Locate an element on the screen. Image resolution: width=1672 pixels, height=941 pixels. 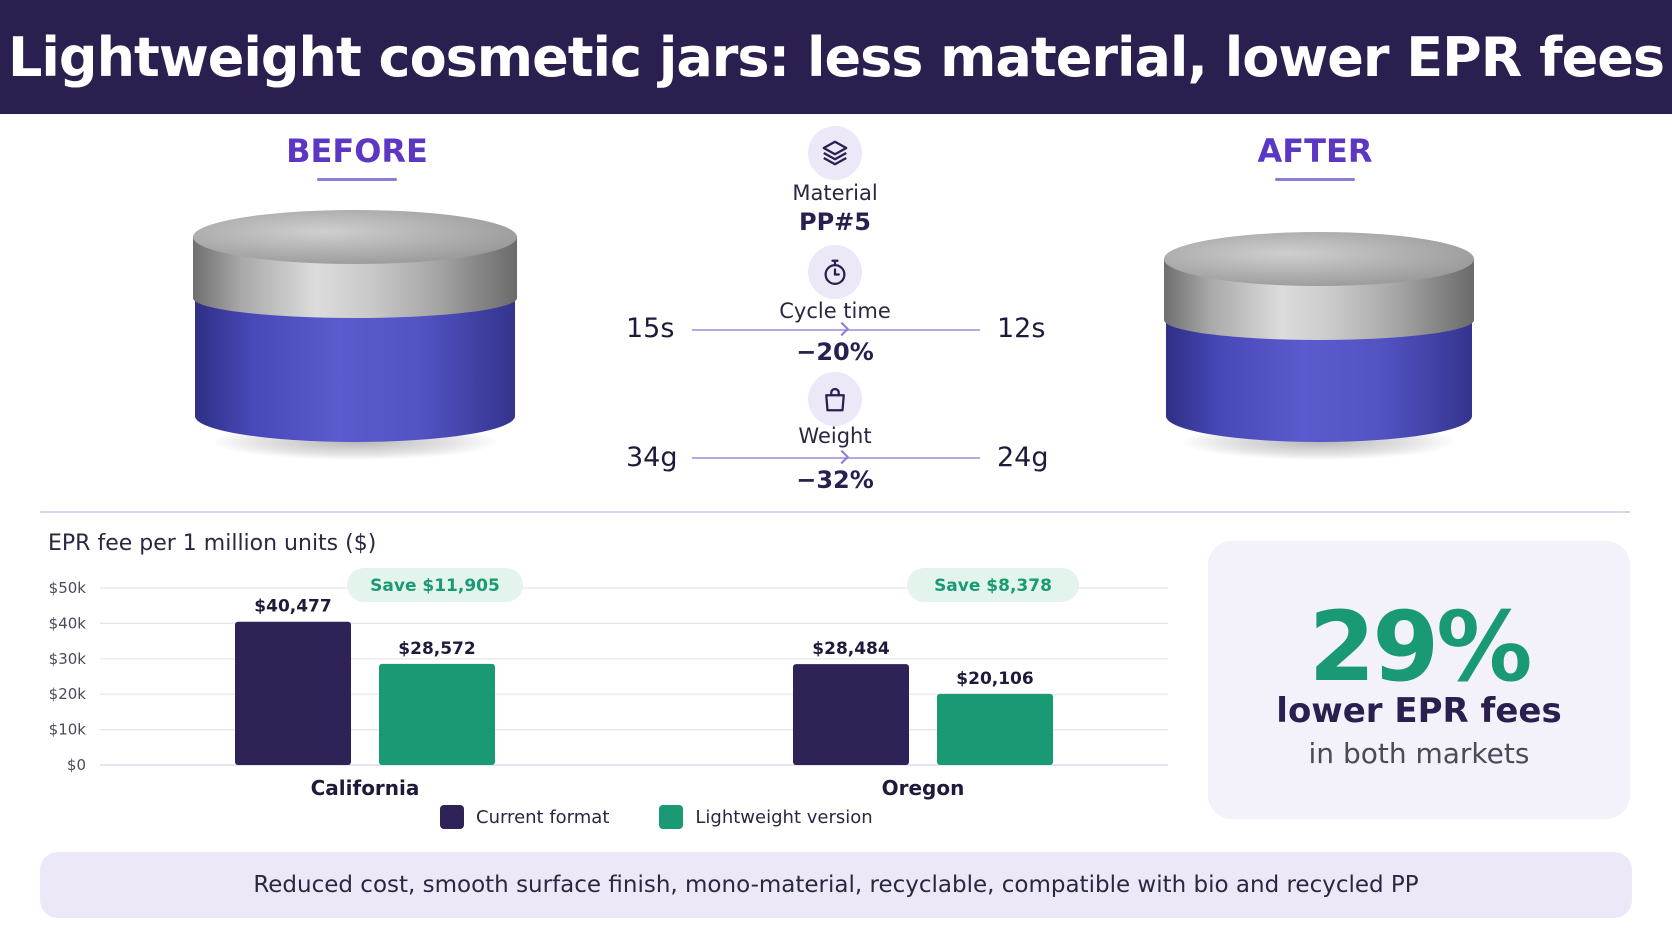
stopwatch-icon is located at coordinates (835, 272).